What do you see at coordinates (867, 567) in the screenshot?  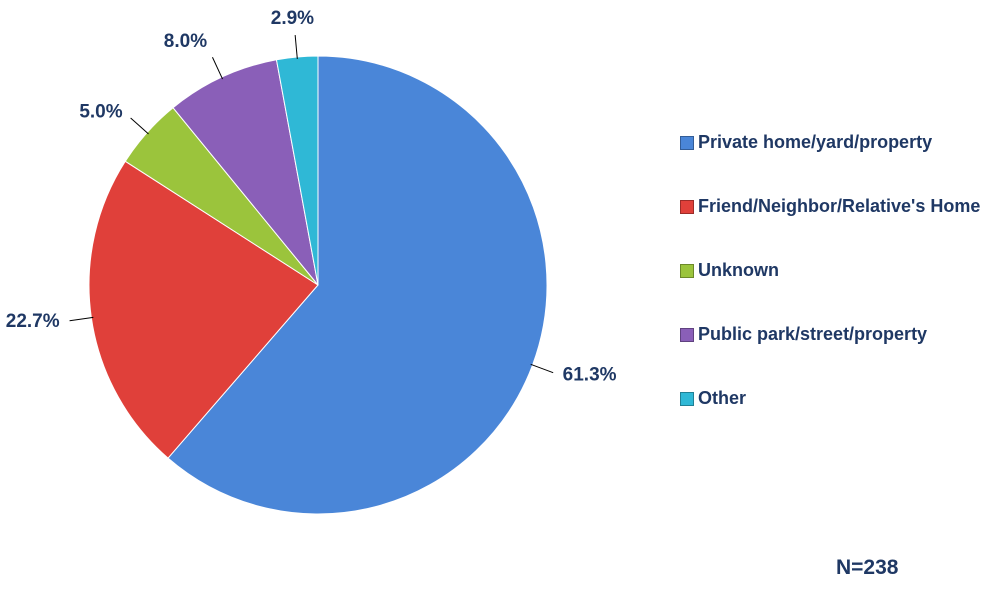 I see `annotation: N=238` at bounding box center [867, 567].